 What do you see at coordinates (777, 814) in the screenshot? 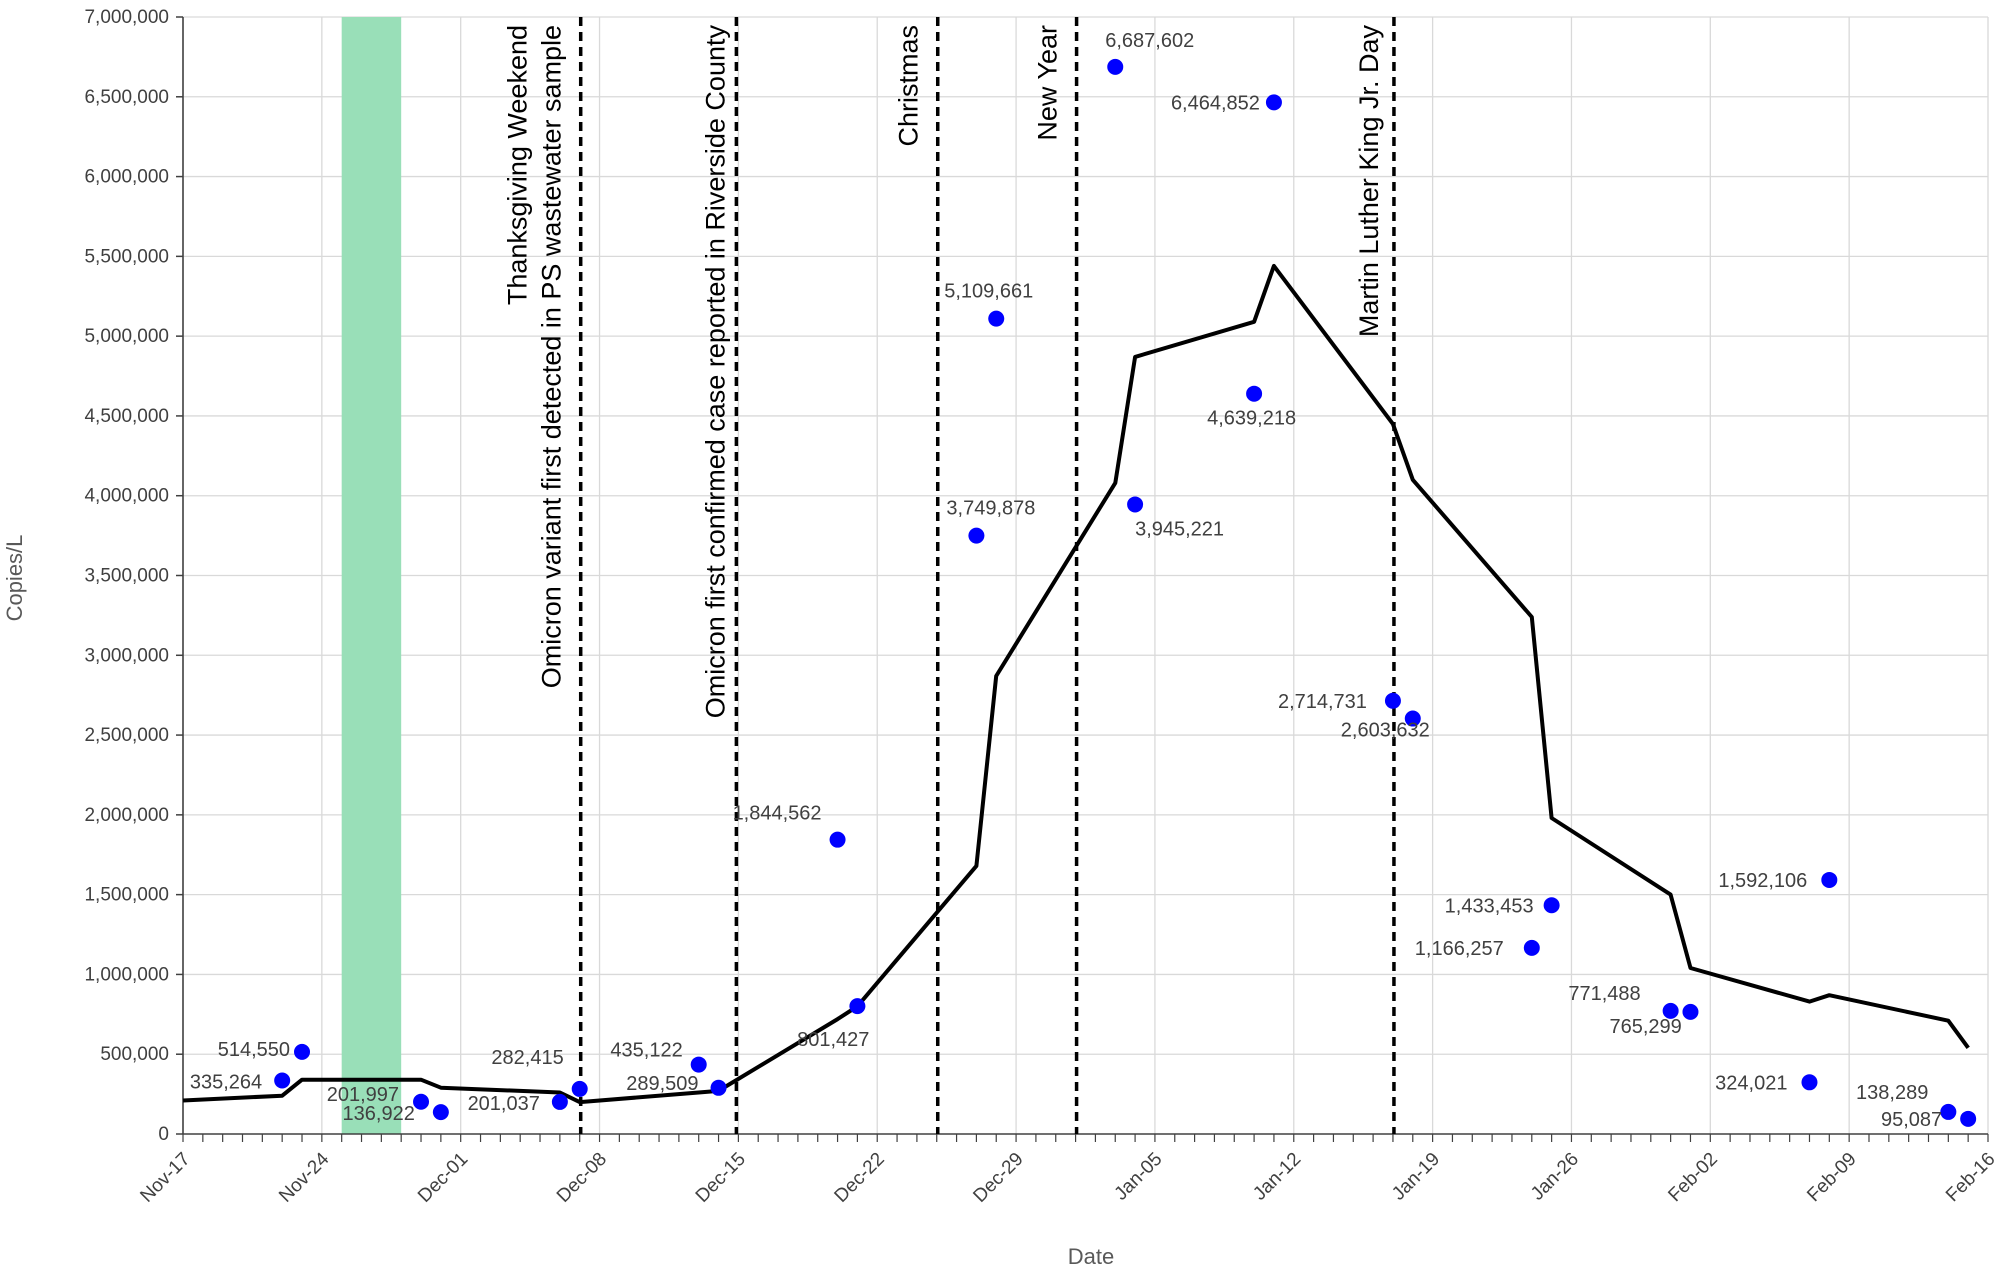
I see `data-label: 1,844,562` at bounding box center [777, 814].